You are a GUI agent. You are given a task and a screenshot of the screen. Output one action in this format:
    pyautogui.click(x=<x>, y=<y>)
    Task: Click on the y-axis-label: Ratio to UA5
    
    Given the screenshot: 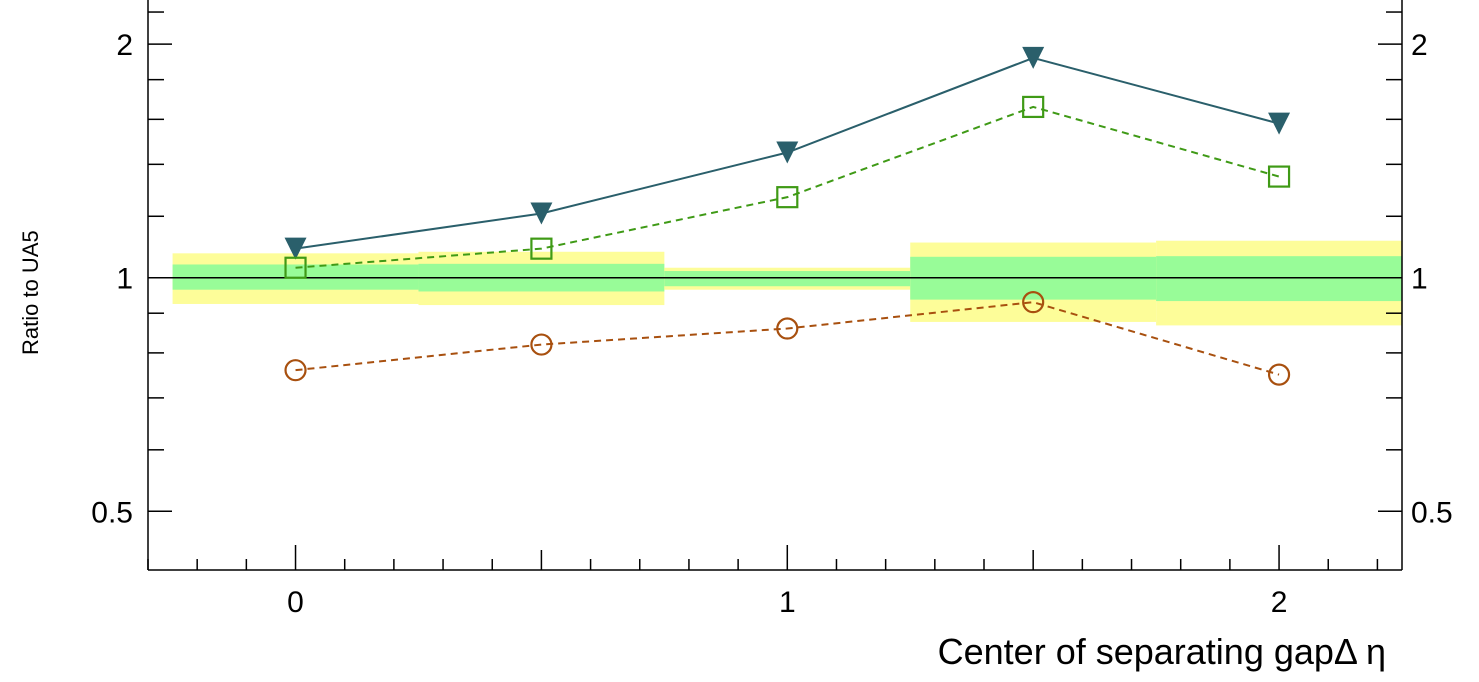 What is the action you would take?
    pyautogui.click(x=30, y=292)
    